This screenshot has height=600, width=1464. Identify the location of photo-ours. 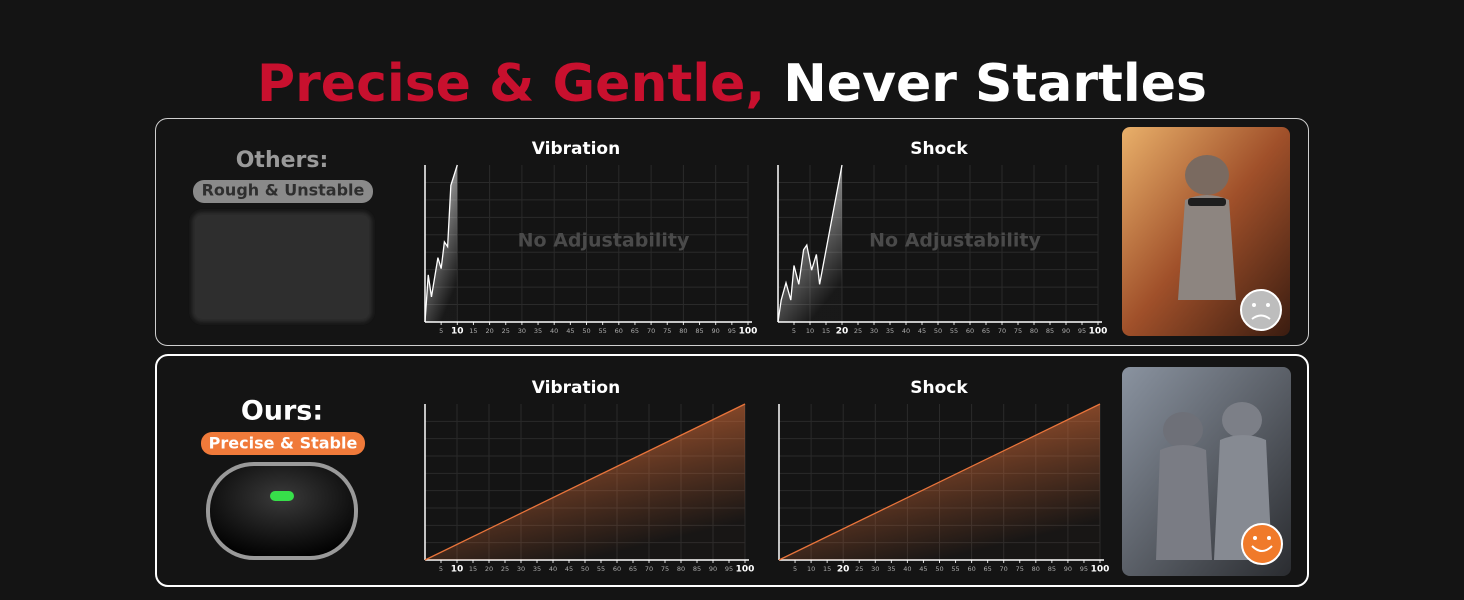
(1206, 471).